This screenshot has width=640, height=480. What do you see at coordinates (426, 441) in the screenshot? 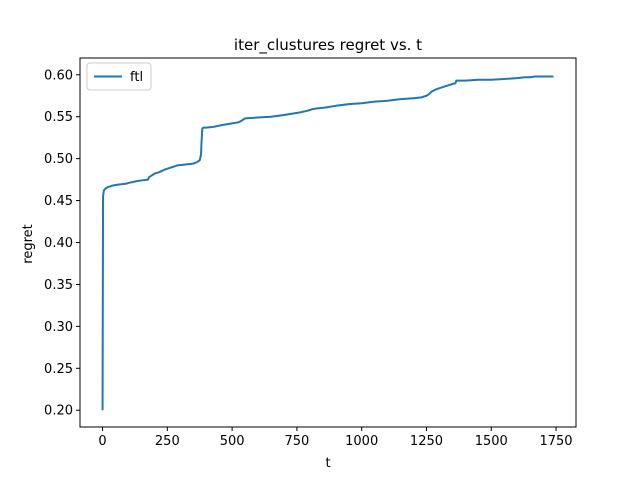
I see `x-tick-label: 1250` at bounding box center [426, 441].